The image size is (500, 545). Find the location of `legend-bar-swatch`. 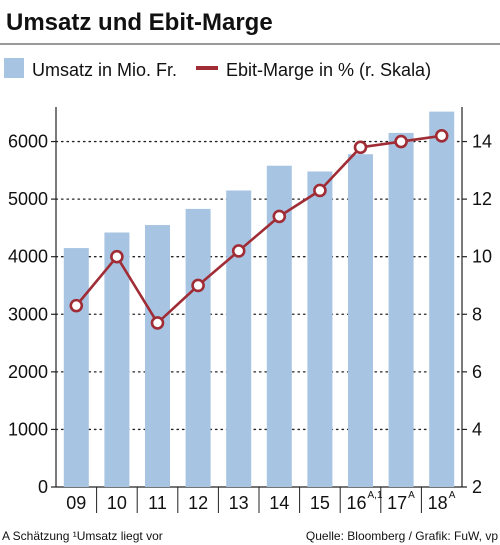

legend-bar-swatch is located at coordinates (14, 68).